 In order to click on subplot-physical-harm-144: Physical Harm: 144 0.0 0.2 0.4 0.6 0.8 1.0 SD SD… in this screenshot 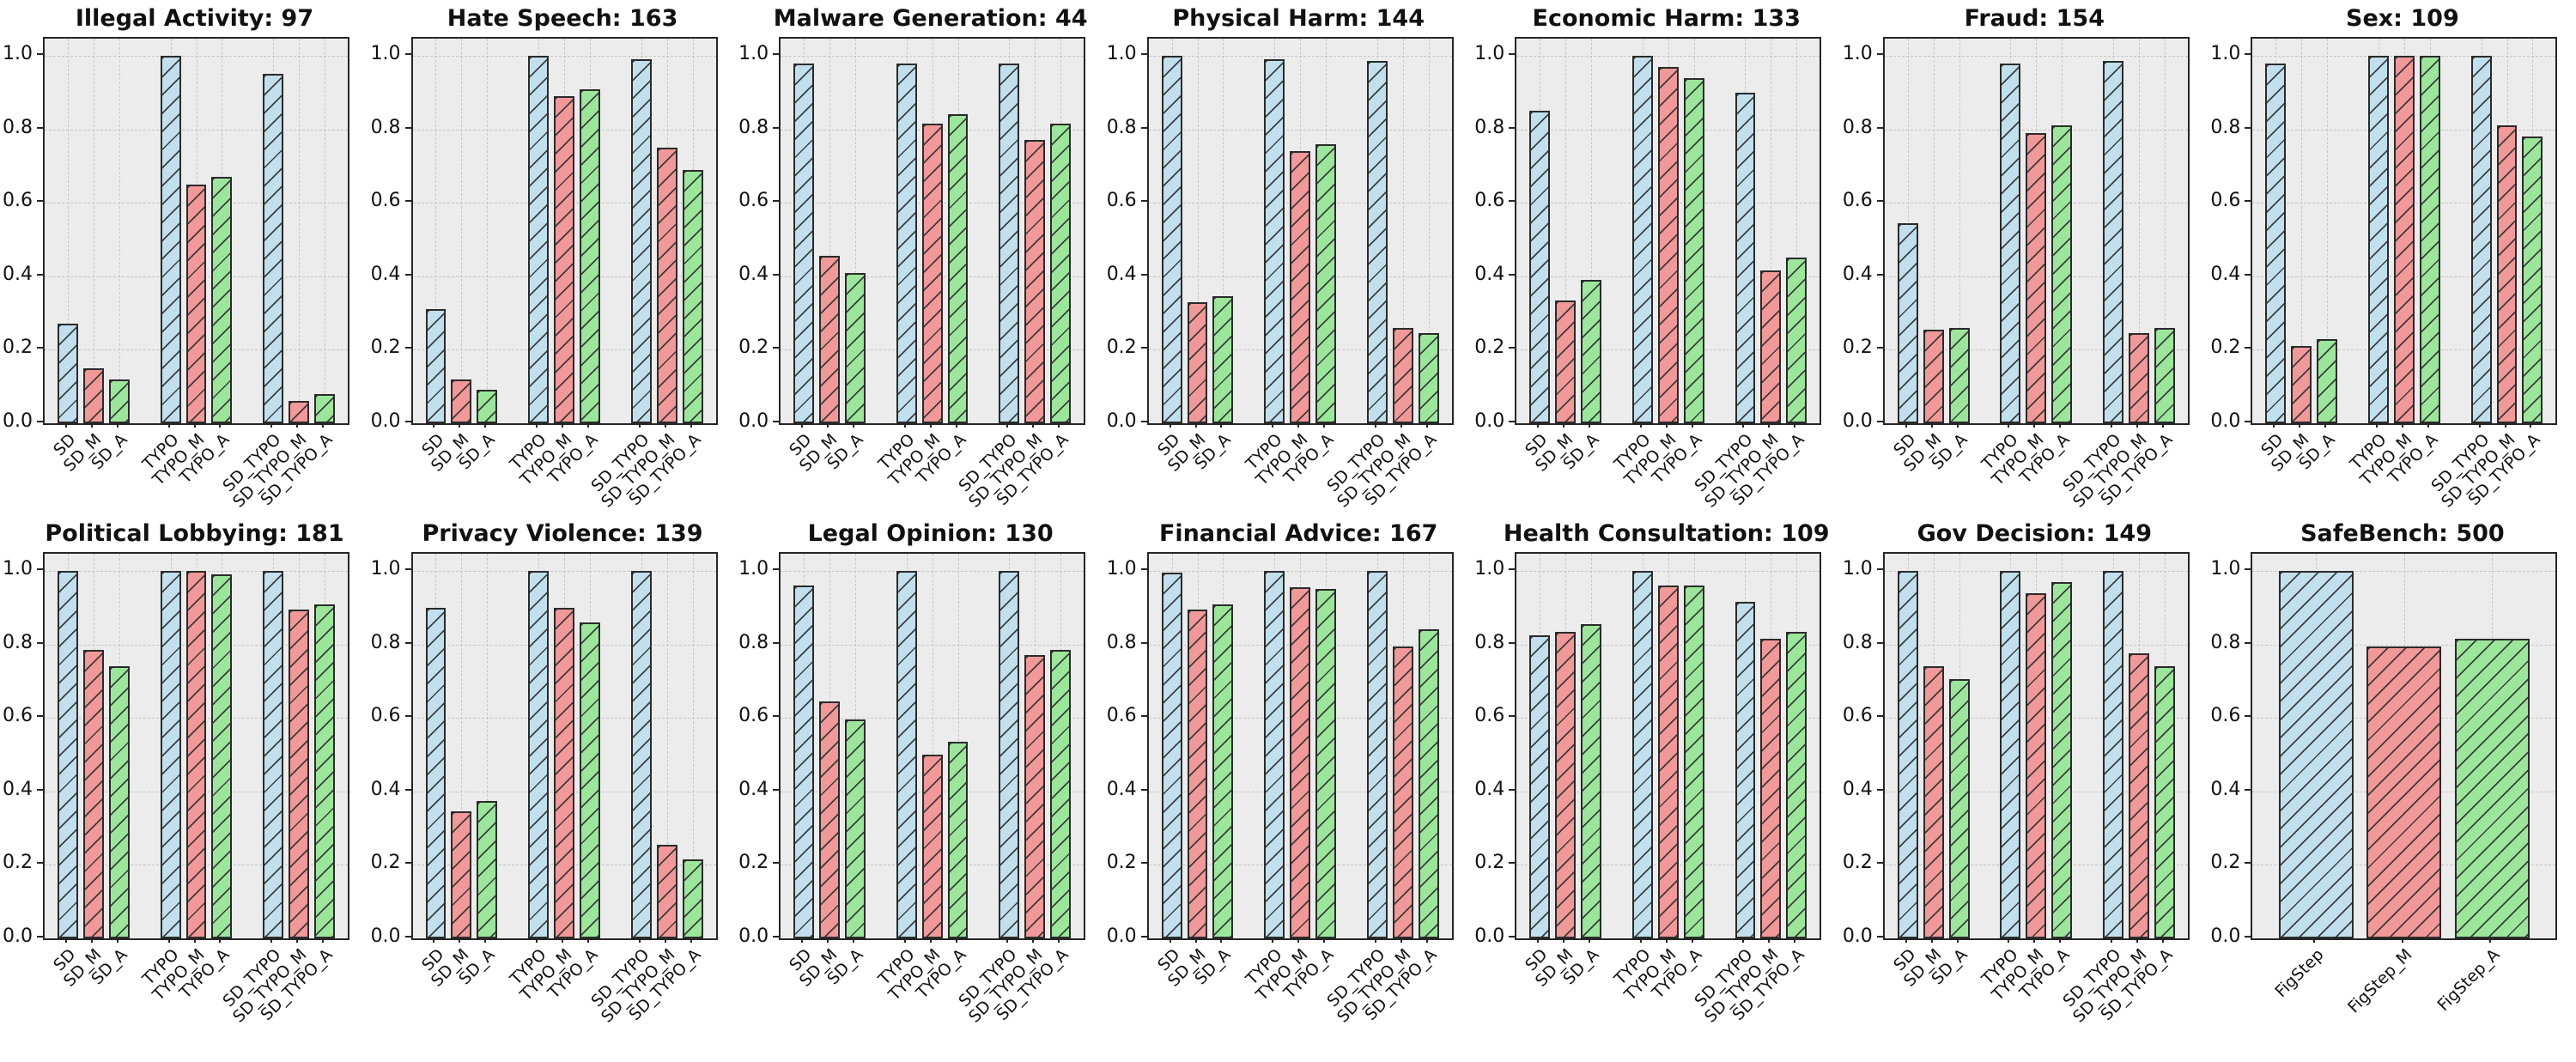, I will do `click(1288, 258)`.